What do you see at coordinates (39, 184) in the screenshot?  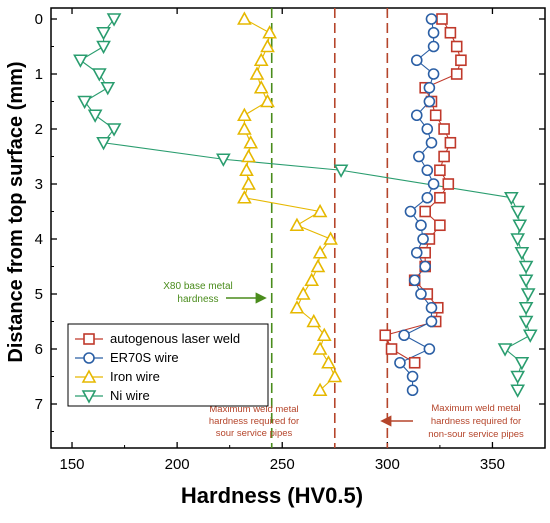 I see `y-tick-label: 3` at bounding box center [39, 184].